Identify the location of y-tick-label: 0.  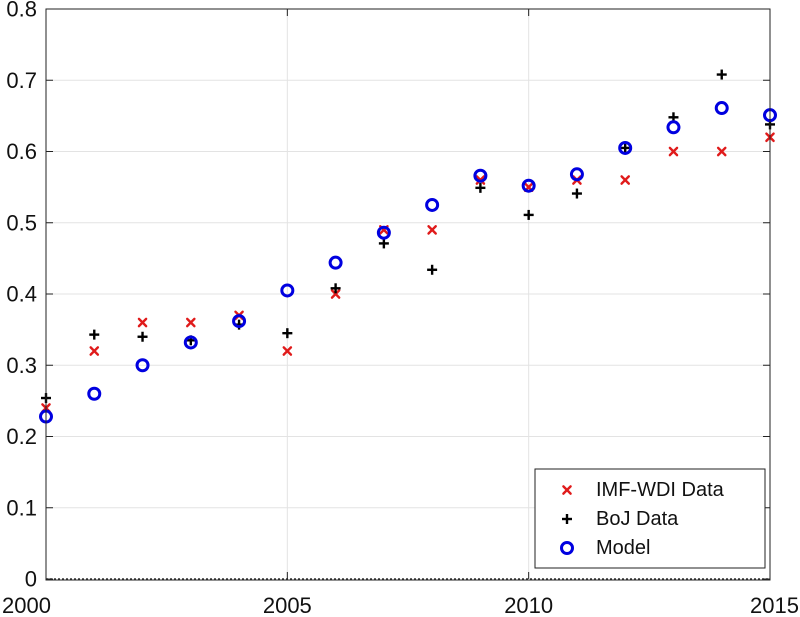
(31, 579).